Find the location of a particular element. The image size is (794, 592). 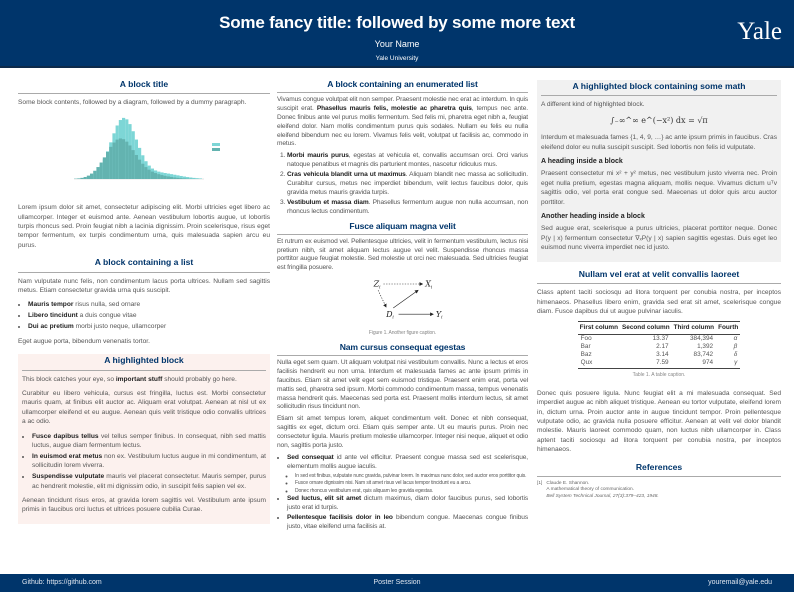

histogram-figure is located at coordinates (144, 155).